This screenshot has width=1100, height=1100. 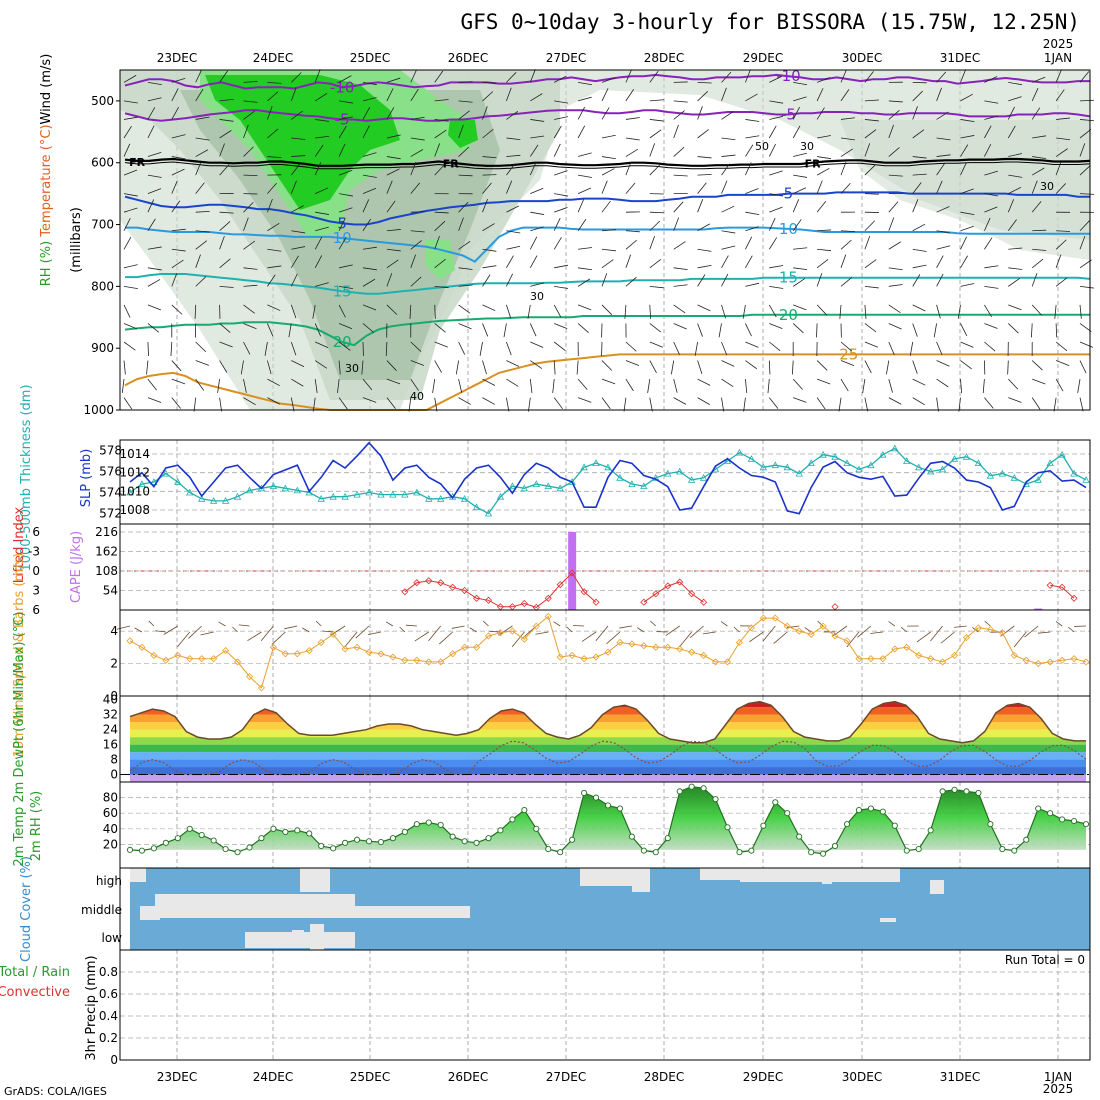 I want to click on cloud-axis-label: Cloud Cover (%), so click(x=26, y=909).